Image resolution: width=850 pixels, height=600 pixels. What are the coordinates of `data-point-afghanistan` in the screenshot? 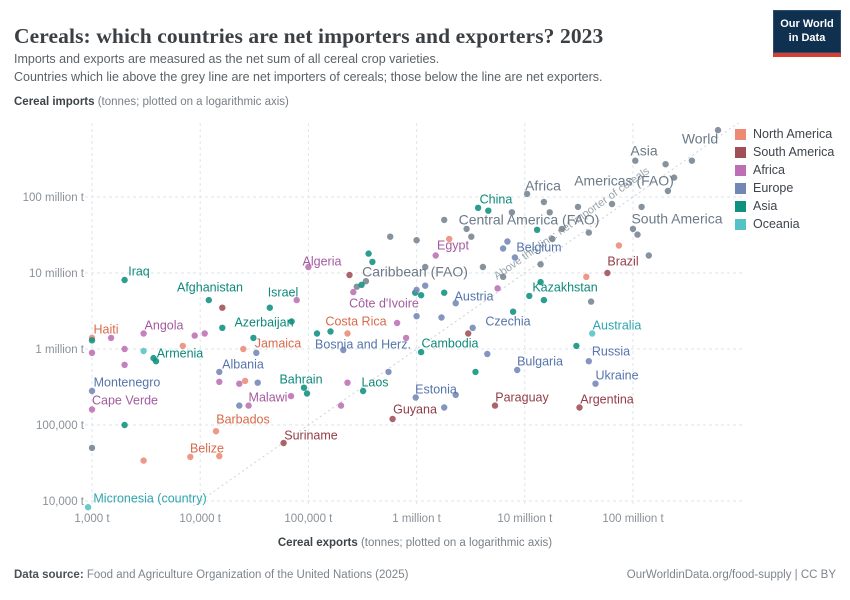 It's located at (208, 300).